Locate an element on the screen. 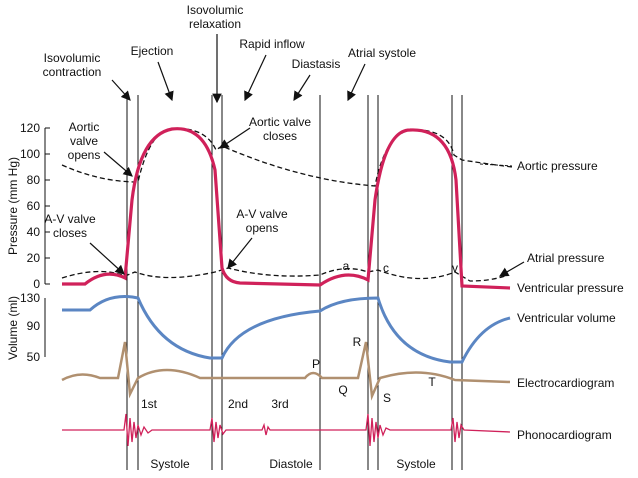 Image resolution: width=638 pixels, height=478 pixels. tick-label: 40 is located at coordinates (34, 232).